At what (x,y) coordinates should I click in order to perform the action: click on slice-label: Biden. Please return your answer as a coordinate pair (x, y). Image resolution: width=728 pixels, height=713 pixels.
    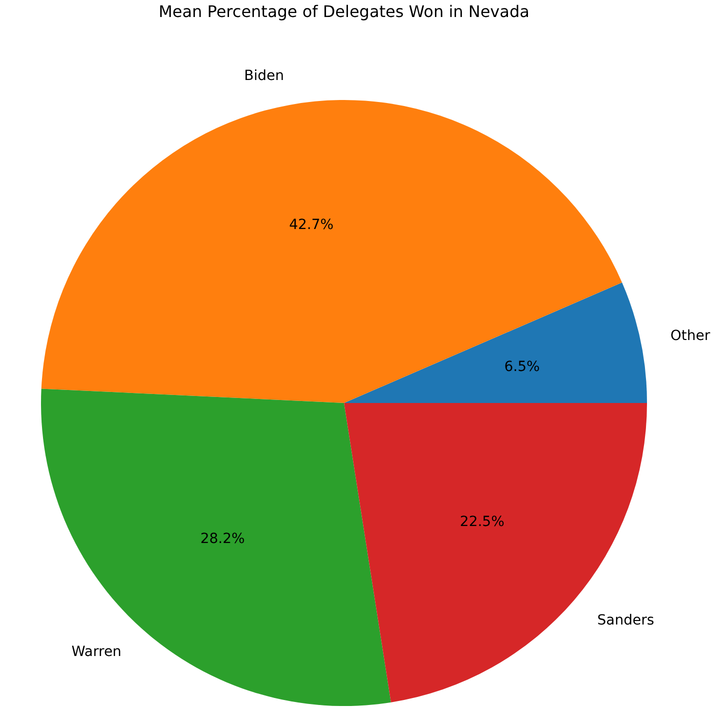
    Looking at the image, I should click on (264, 76).